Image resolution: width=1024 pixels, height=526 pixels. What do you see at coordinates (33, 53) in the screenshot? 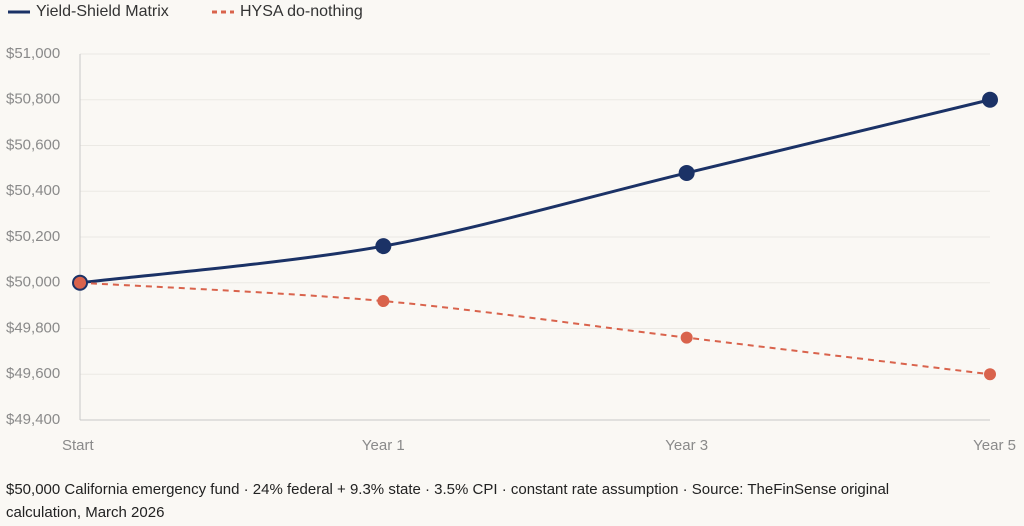
I see `y-tick-label: $51,000` at bounding box center [33, 53].